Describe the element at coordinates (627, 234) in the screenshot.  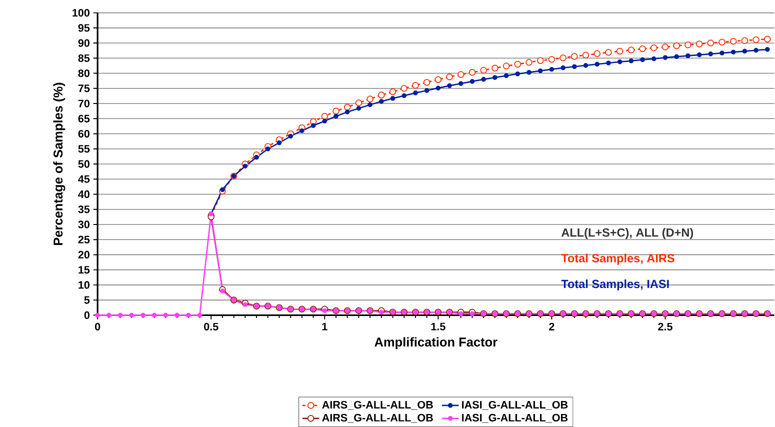
I see `annotation: ALL(L+S+C), ALL (D+N)` at that location.